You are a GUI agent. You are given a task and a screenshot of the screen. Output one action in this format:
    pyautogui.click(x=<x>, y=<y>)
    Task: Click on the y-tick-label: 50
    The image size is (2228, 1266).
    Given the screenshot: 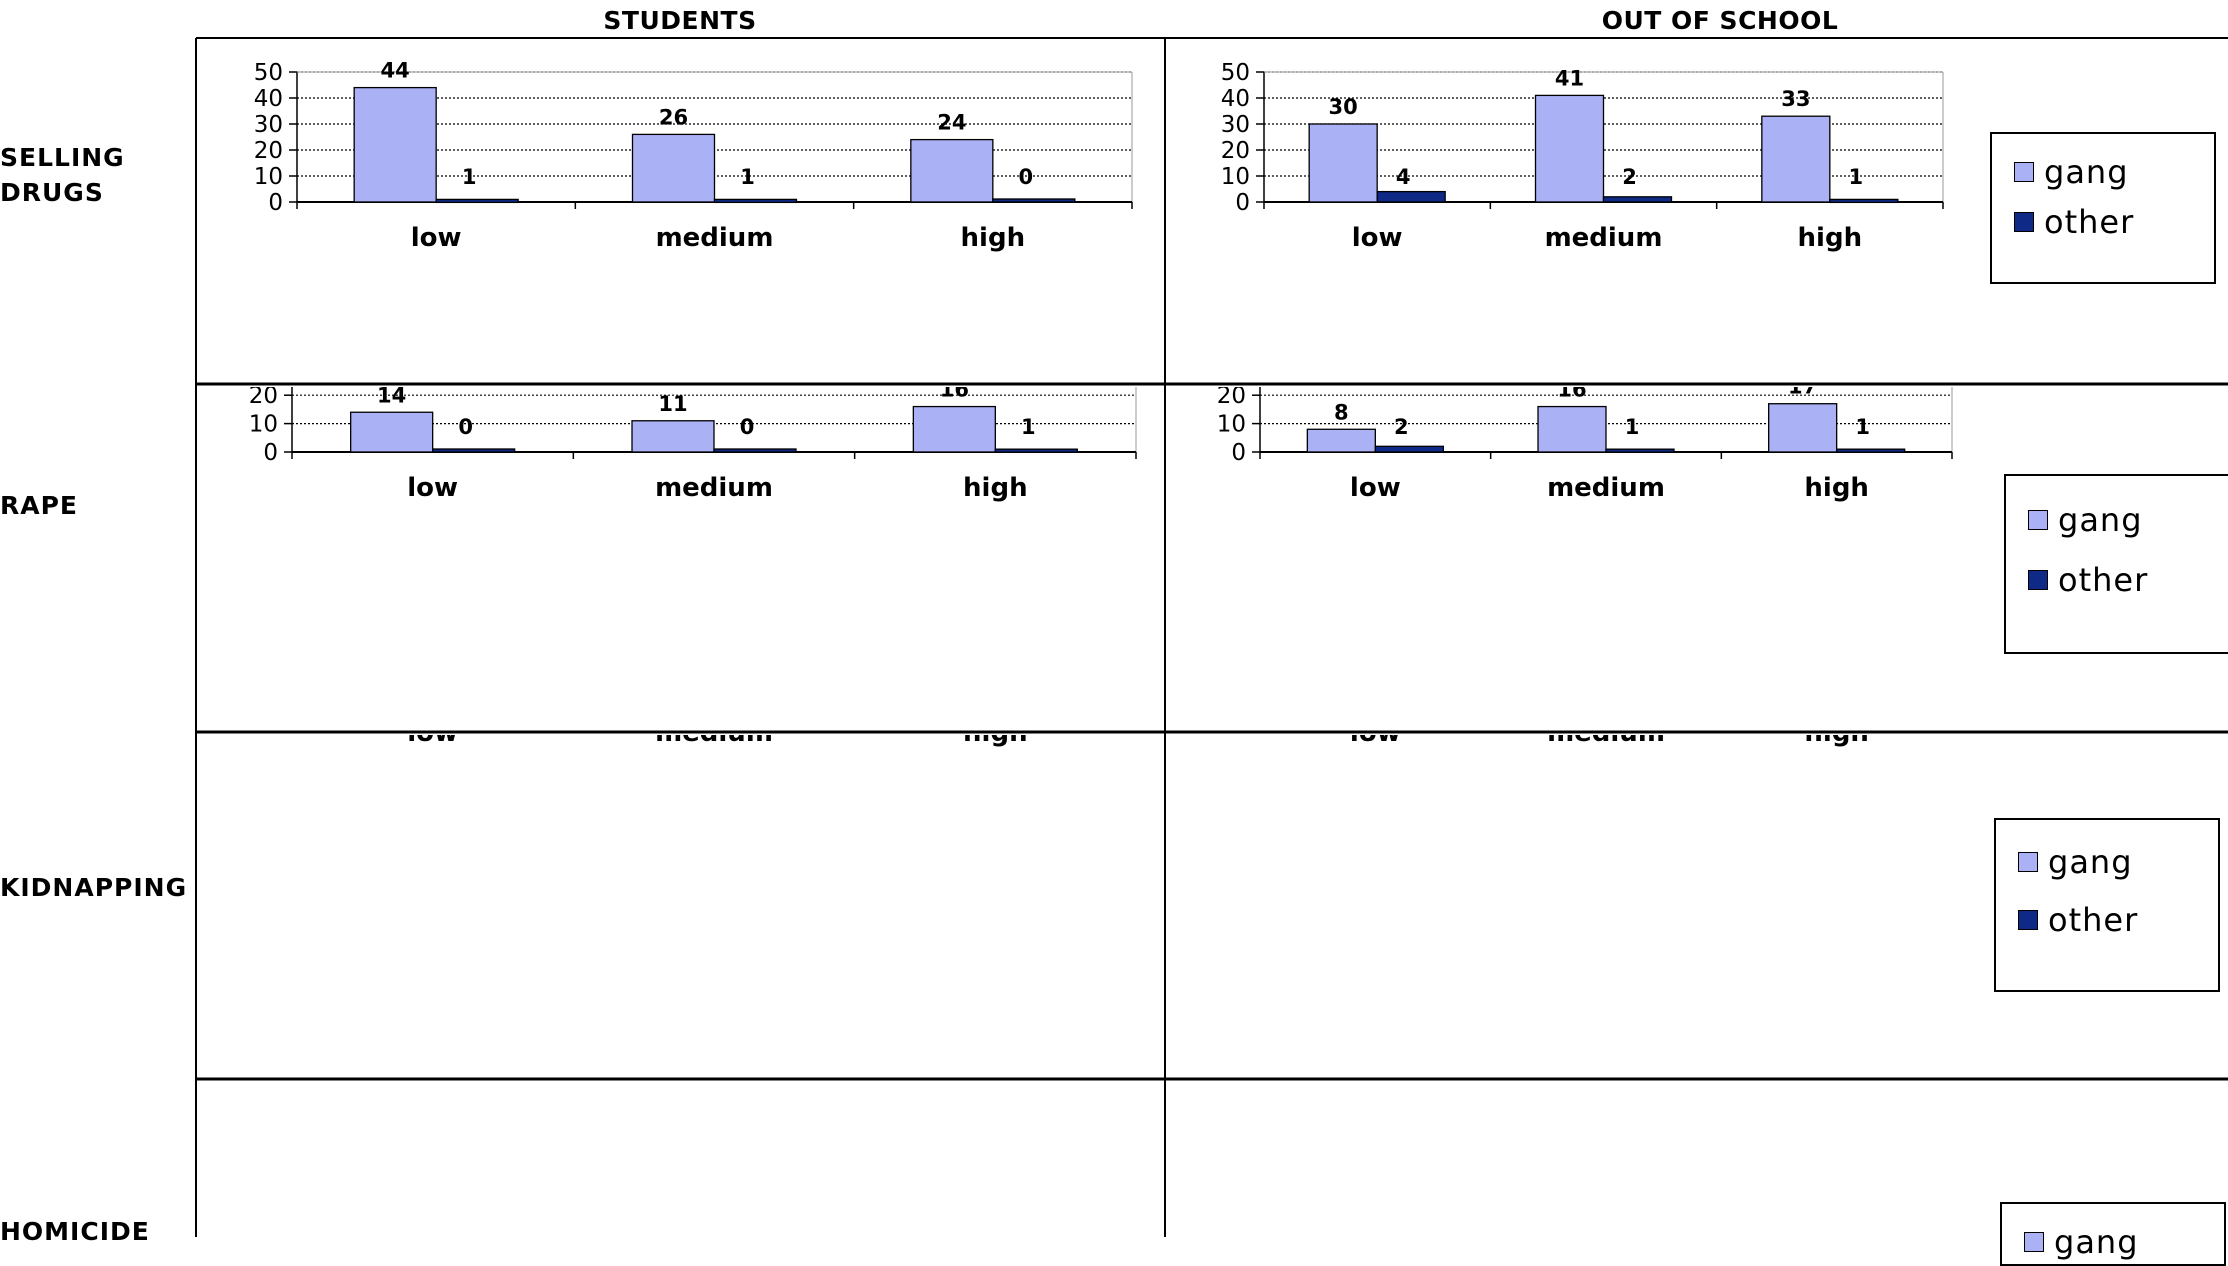 What is the action you would take?
    pyautogui.click(x=268, y=73)
    